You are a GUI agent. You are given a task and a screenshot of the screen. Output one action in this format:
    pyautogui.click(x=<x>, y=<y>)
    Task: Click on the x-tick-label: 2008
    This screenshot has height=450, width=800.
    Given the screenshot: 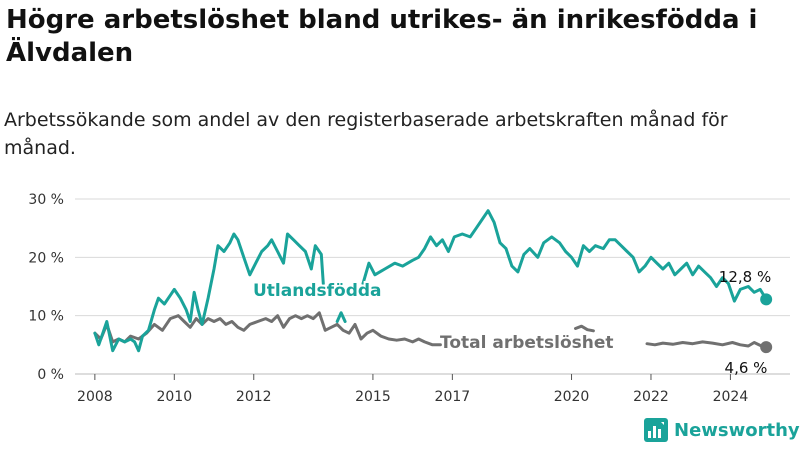 What is the action you would take?
    pyautogui.click(x=95, y=397)
    